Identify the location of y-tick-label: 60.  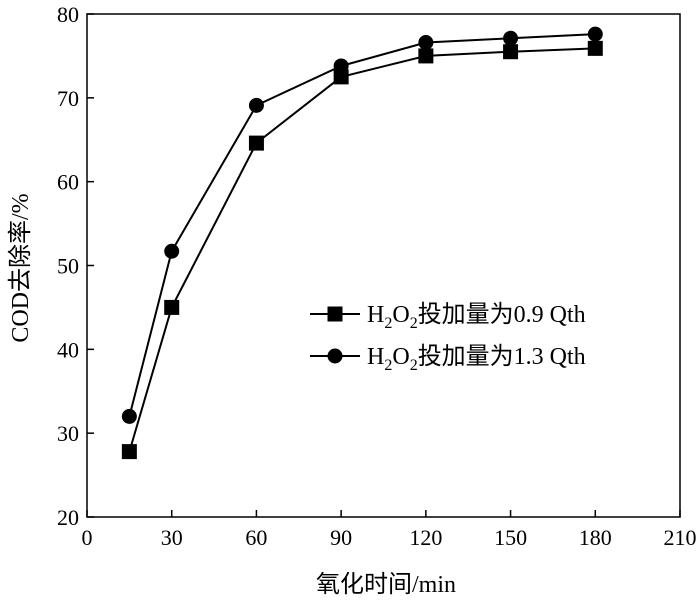
(68, 182).